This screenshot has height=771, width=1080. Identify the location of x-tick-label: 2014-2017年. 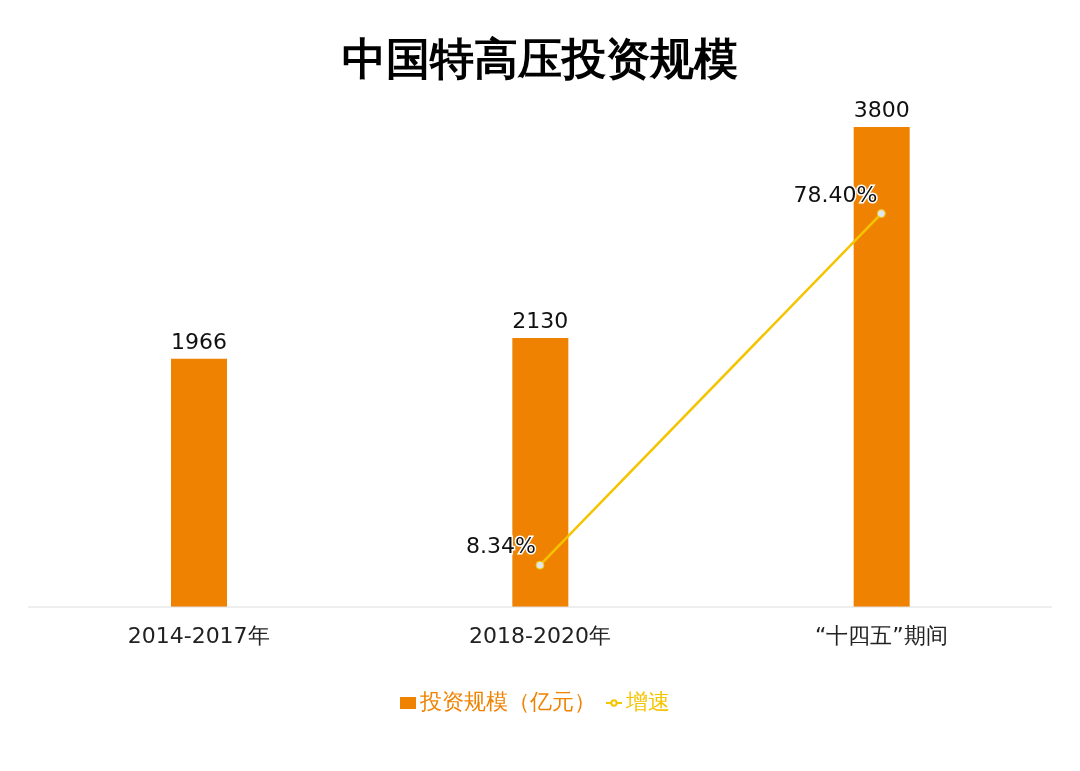
(198, 635).